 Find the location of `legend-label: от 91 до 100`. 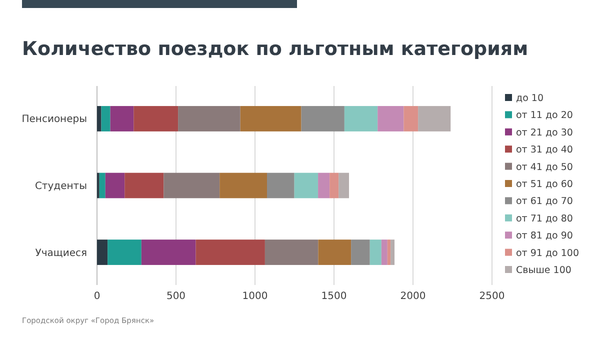

legend-label: от 91 до 100 is located at coordinates (548, 253).